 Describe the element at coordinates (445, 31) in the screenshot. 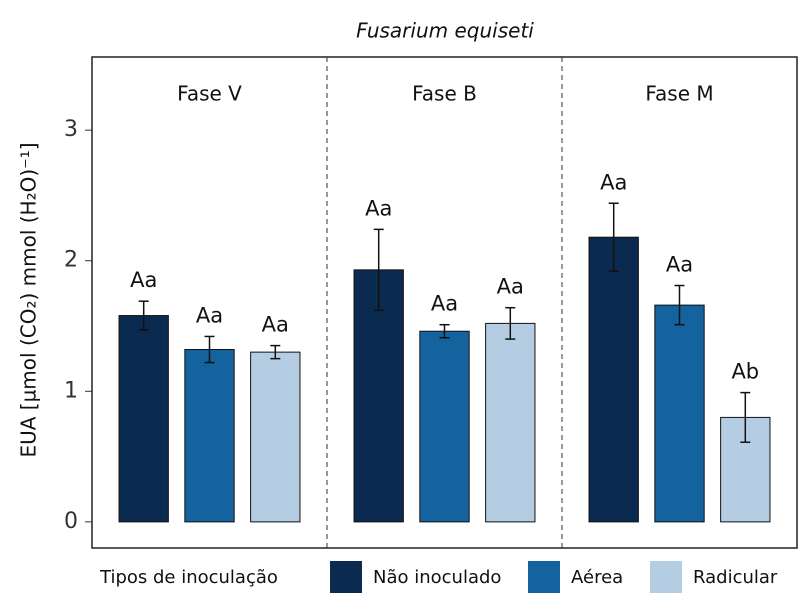

I see `chart-title: Fusarium equiseti` at that location.